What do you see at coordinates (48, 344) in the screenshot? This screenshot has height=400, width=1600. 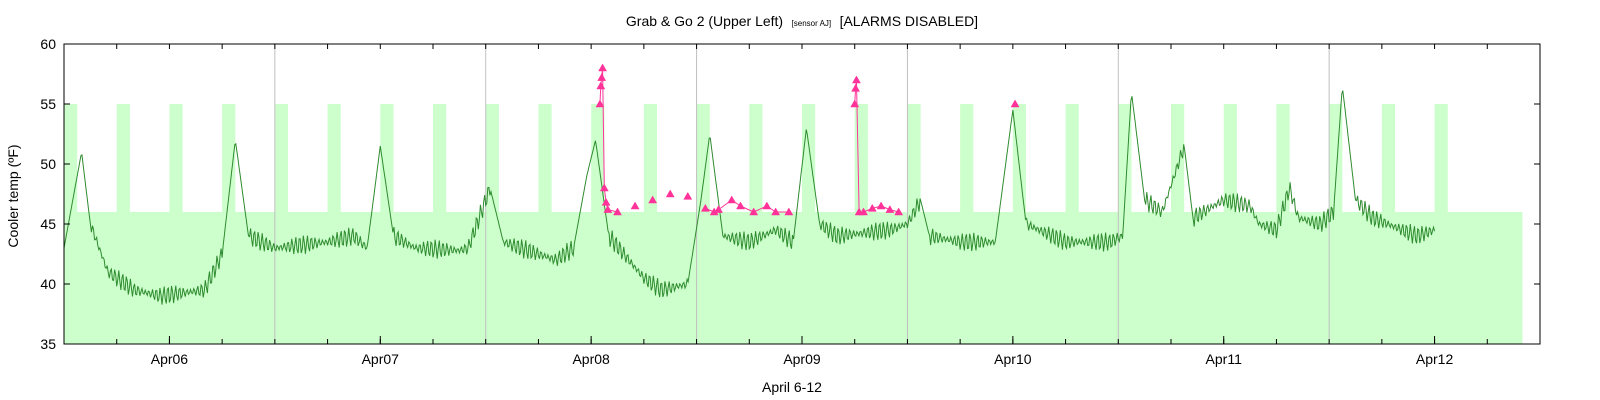 I see `y-tick-label: 35` at bounding box center [48, 344].